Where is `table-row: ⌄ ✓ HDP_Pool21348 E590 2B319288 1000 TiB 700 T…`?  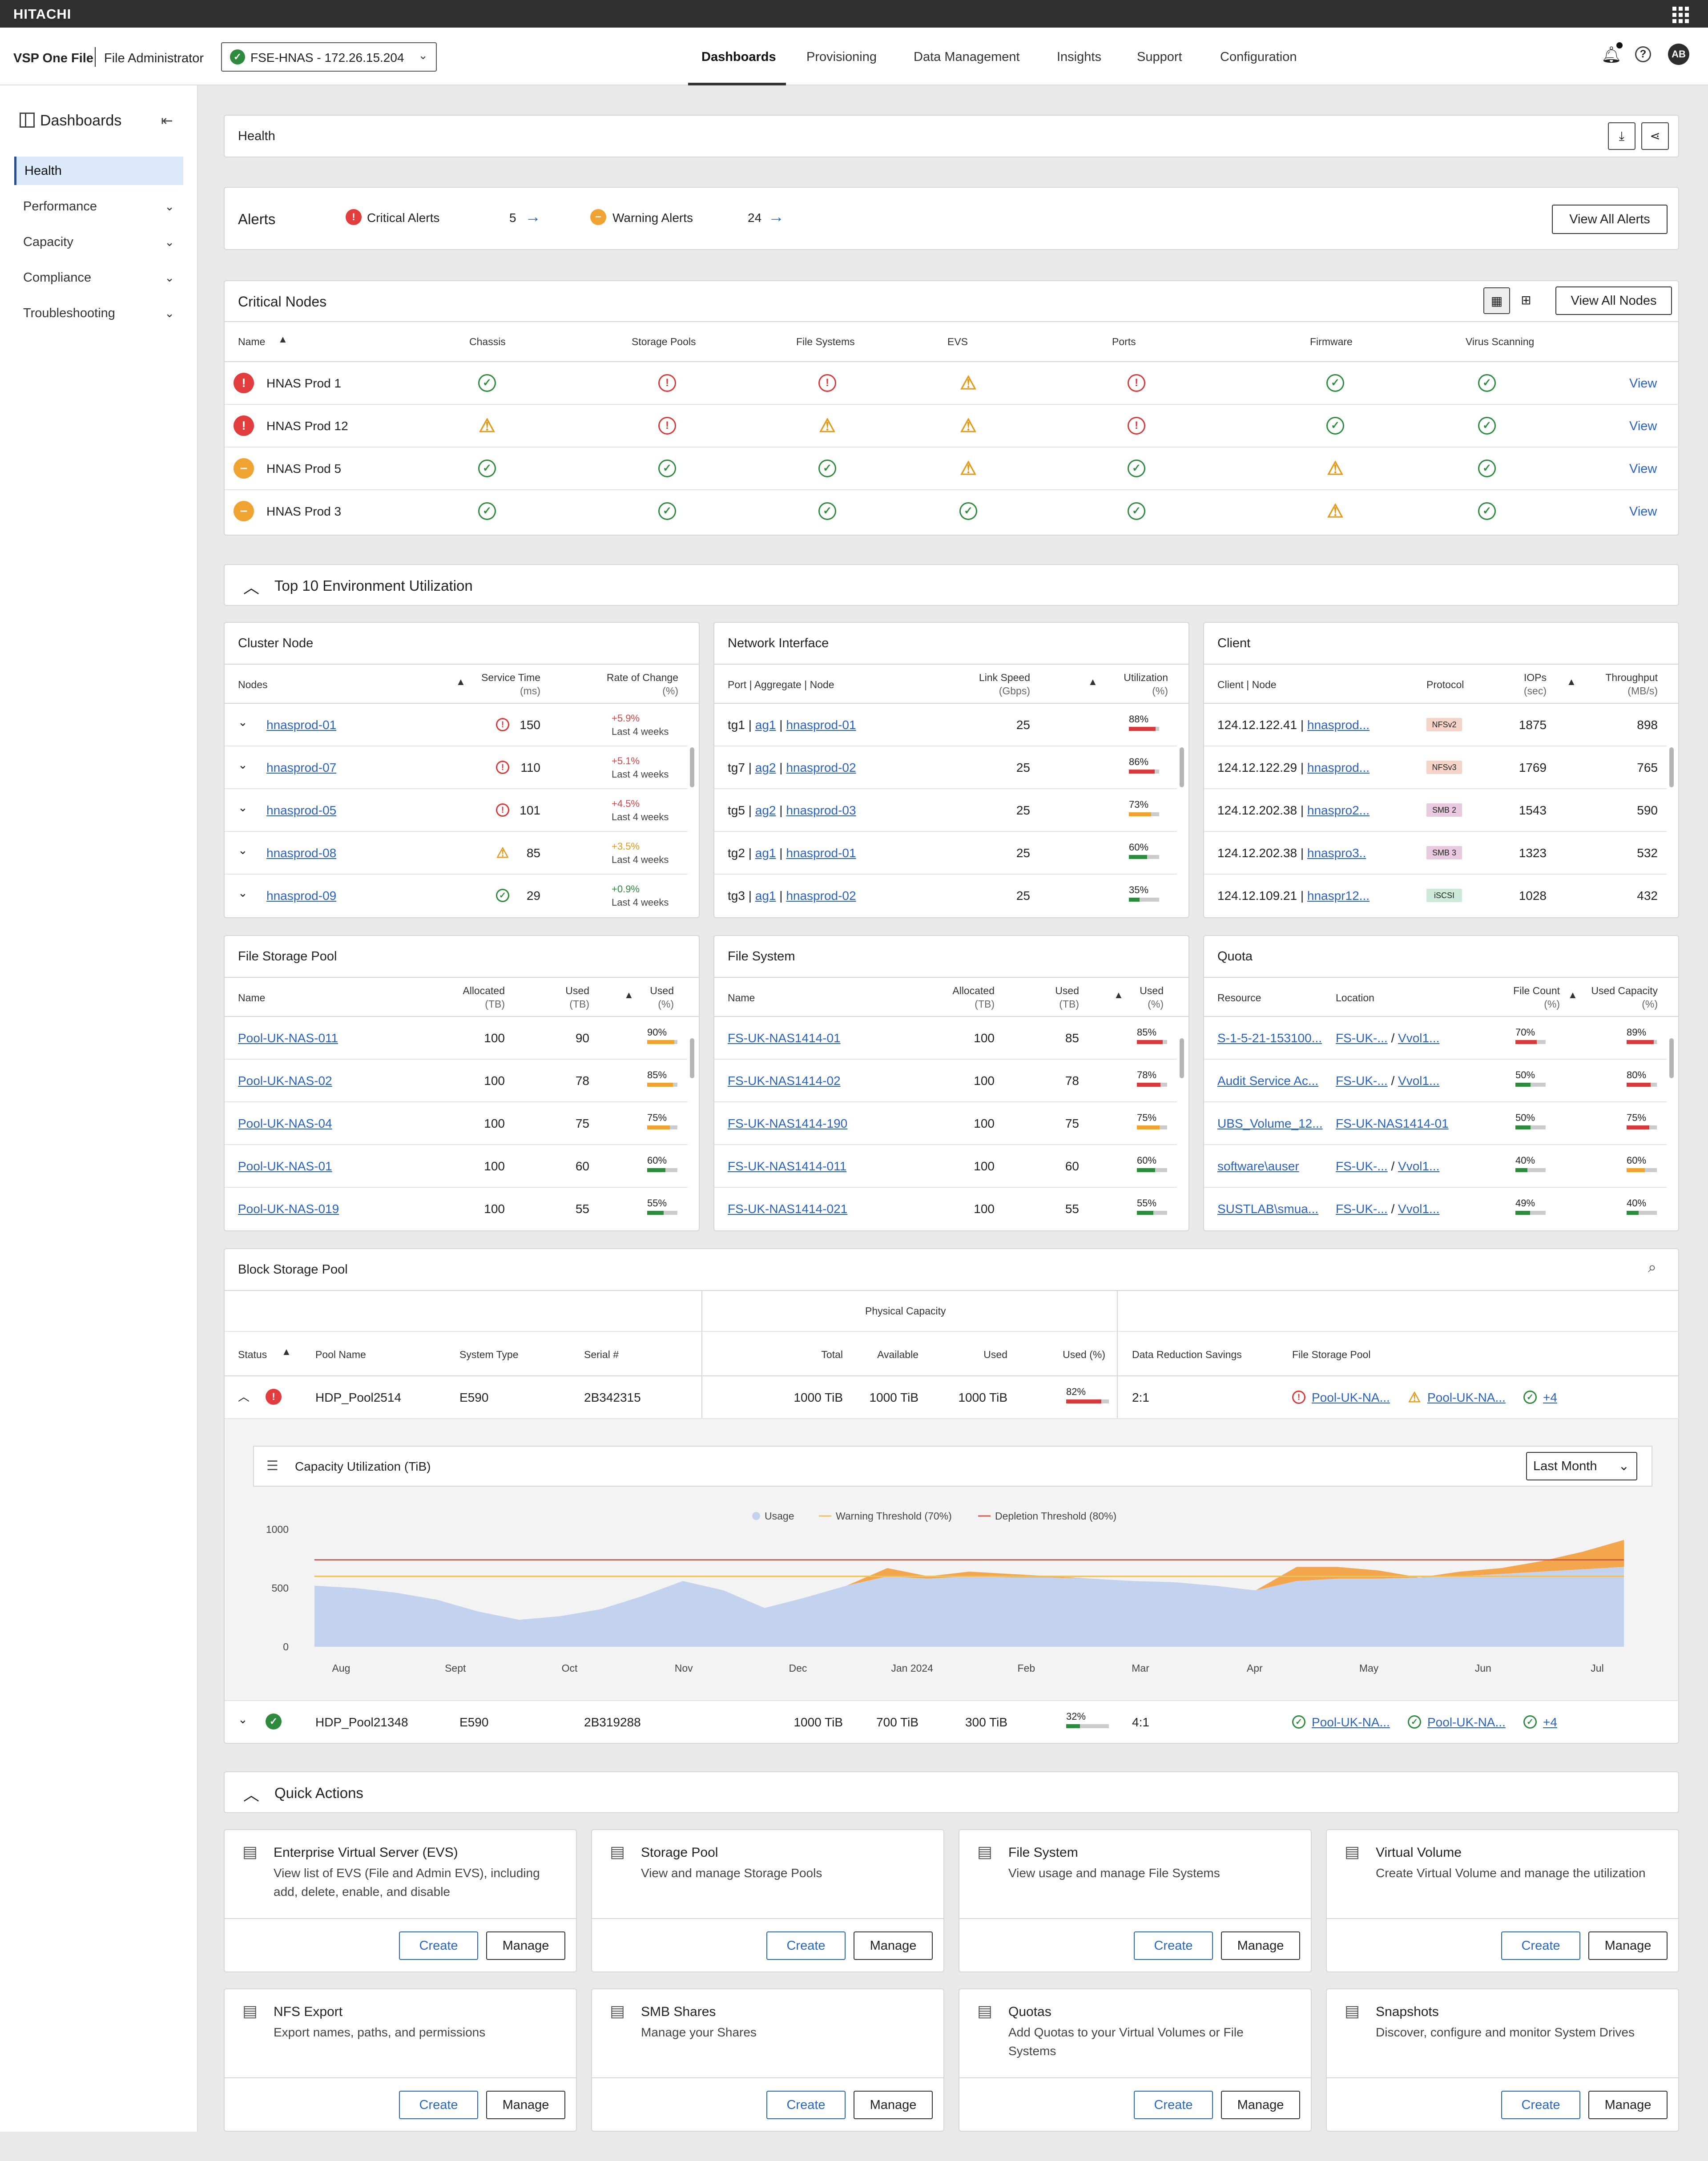 table-row: ⌄ ✓ HDP_Pool21348 E590 2B319288 1000 TiB 700 T… is located at coordinates (951, 1722).